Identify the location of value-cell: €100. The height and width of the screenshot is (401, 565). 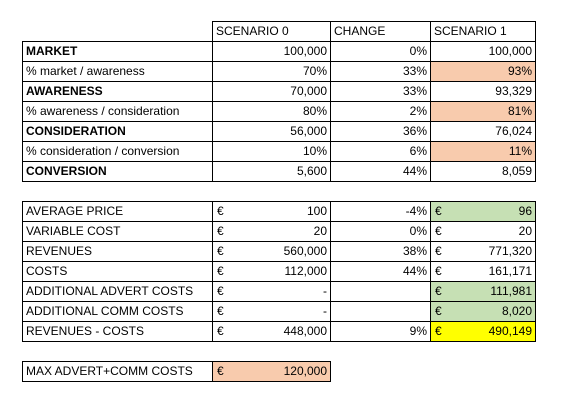
(271, 211).